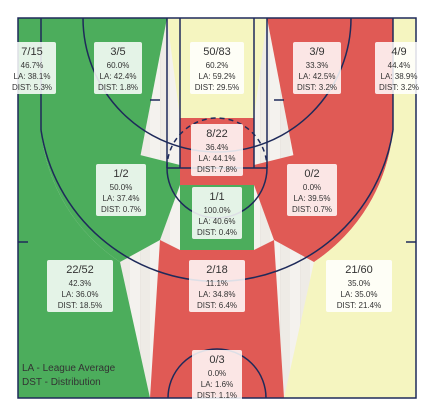  I want to click on la-text: LA: 1.6%, so click(217, 384).